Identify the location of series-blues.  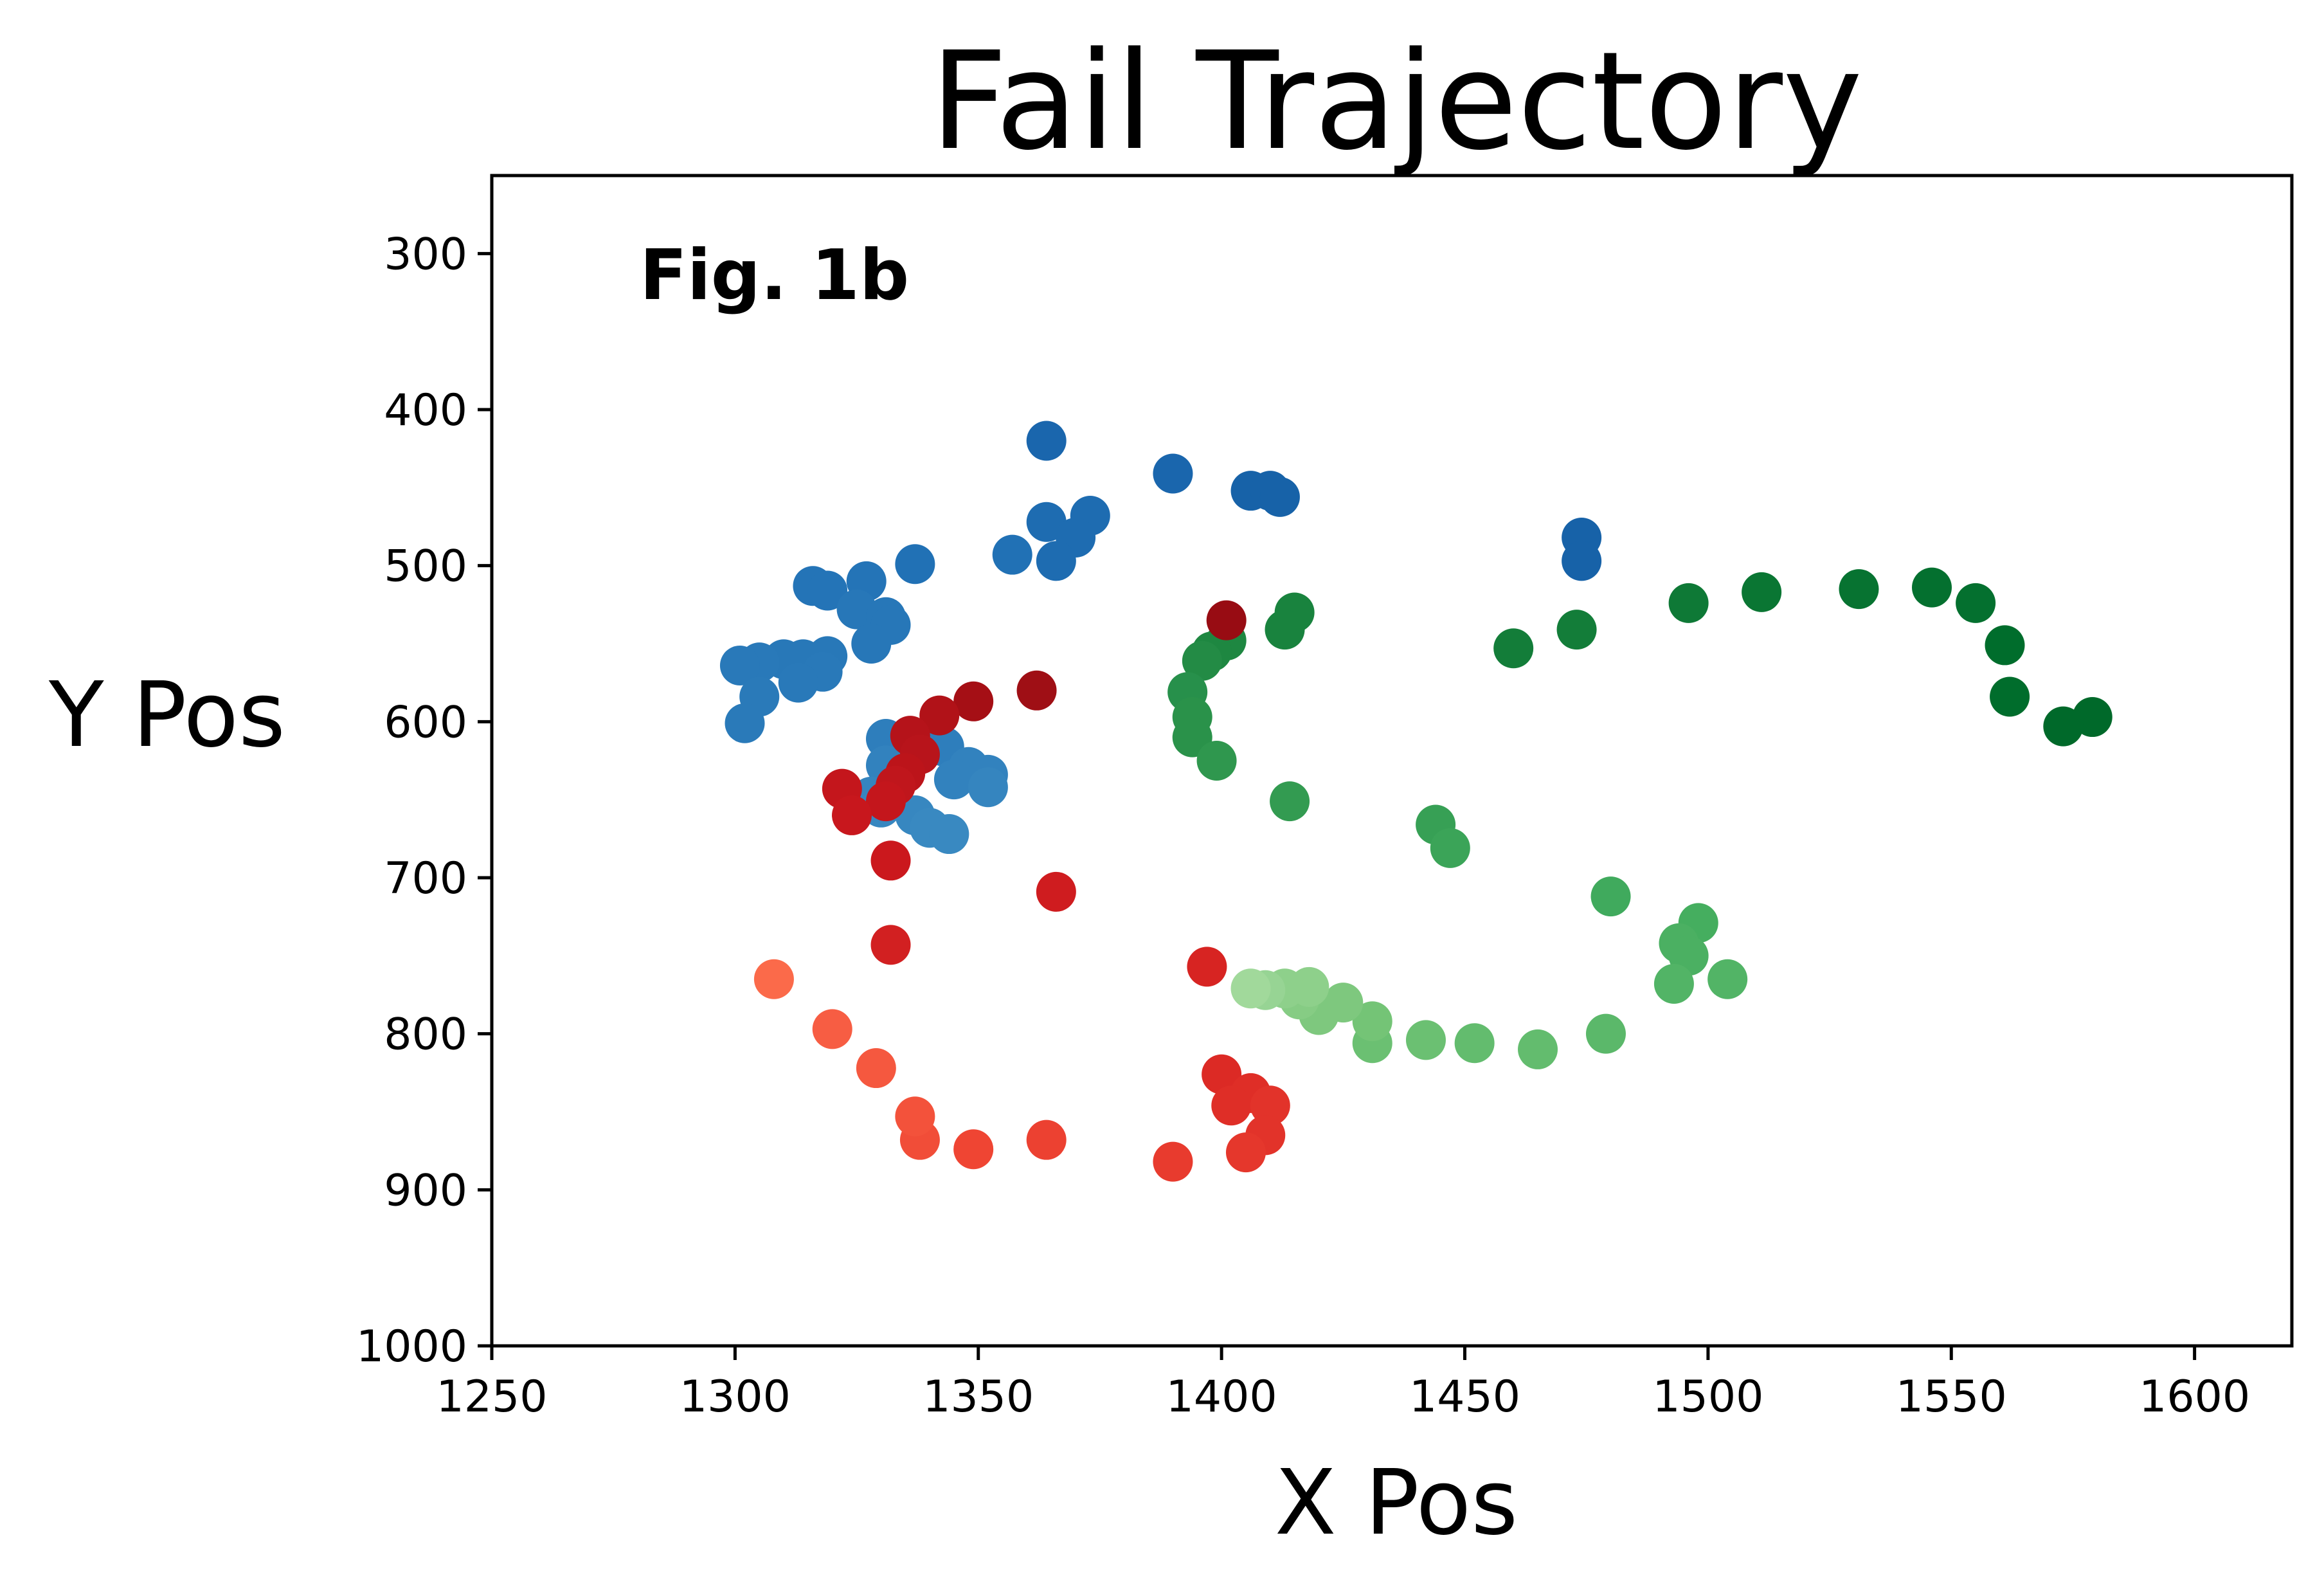
(1160, 638).